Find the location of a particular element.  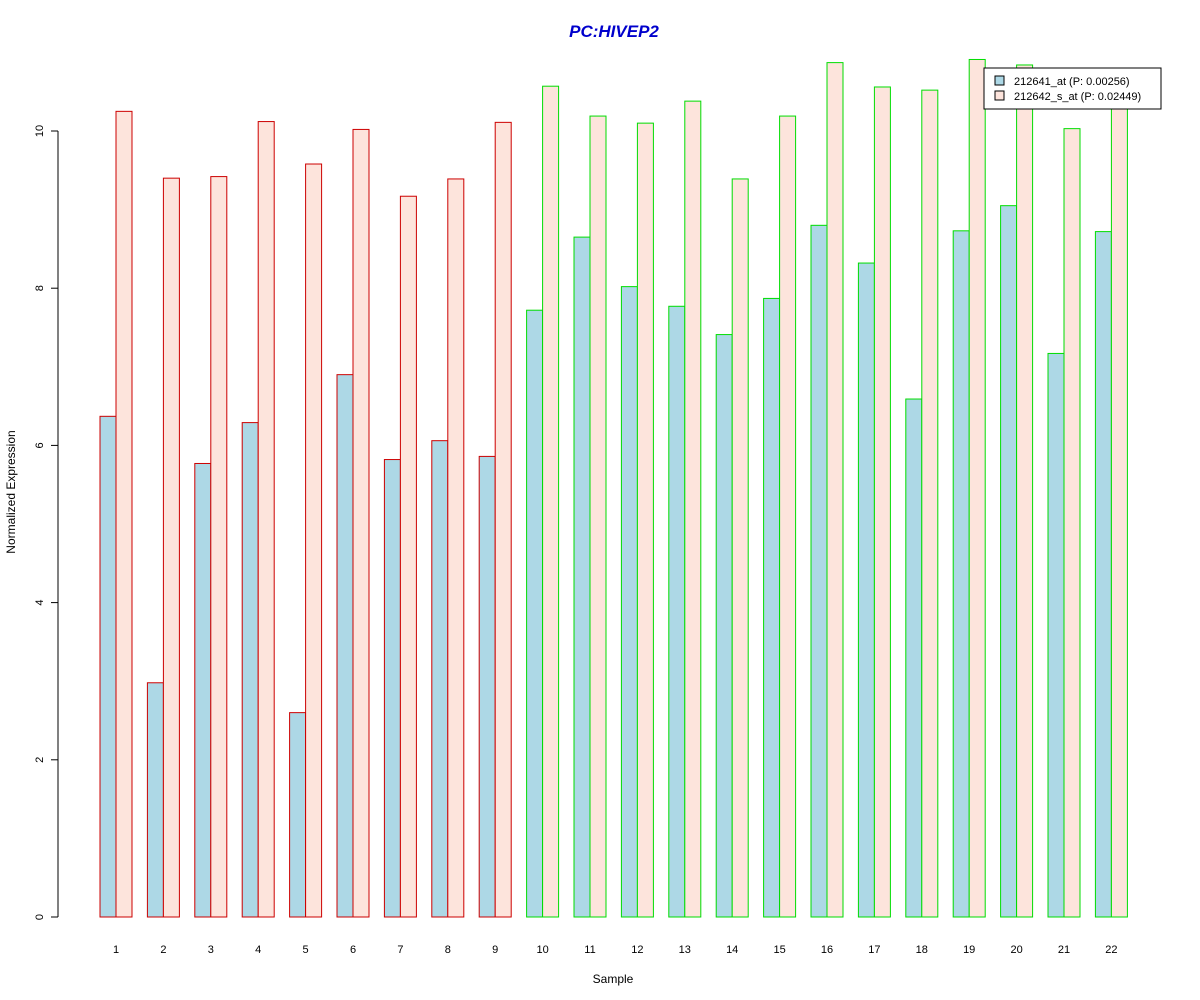

legend-box is located at coordinates (1072, 88).